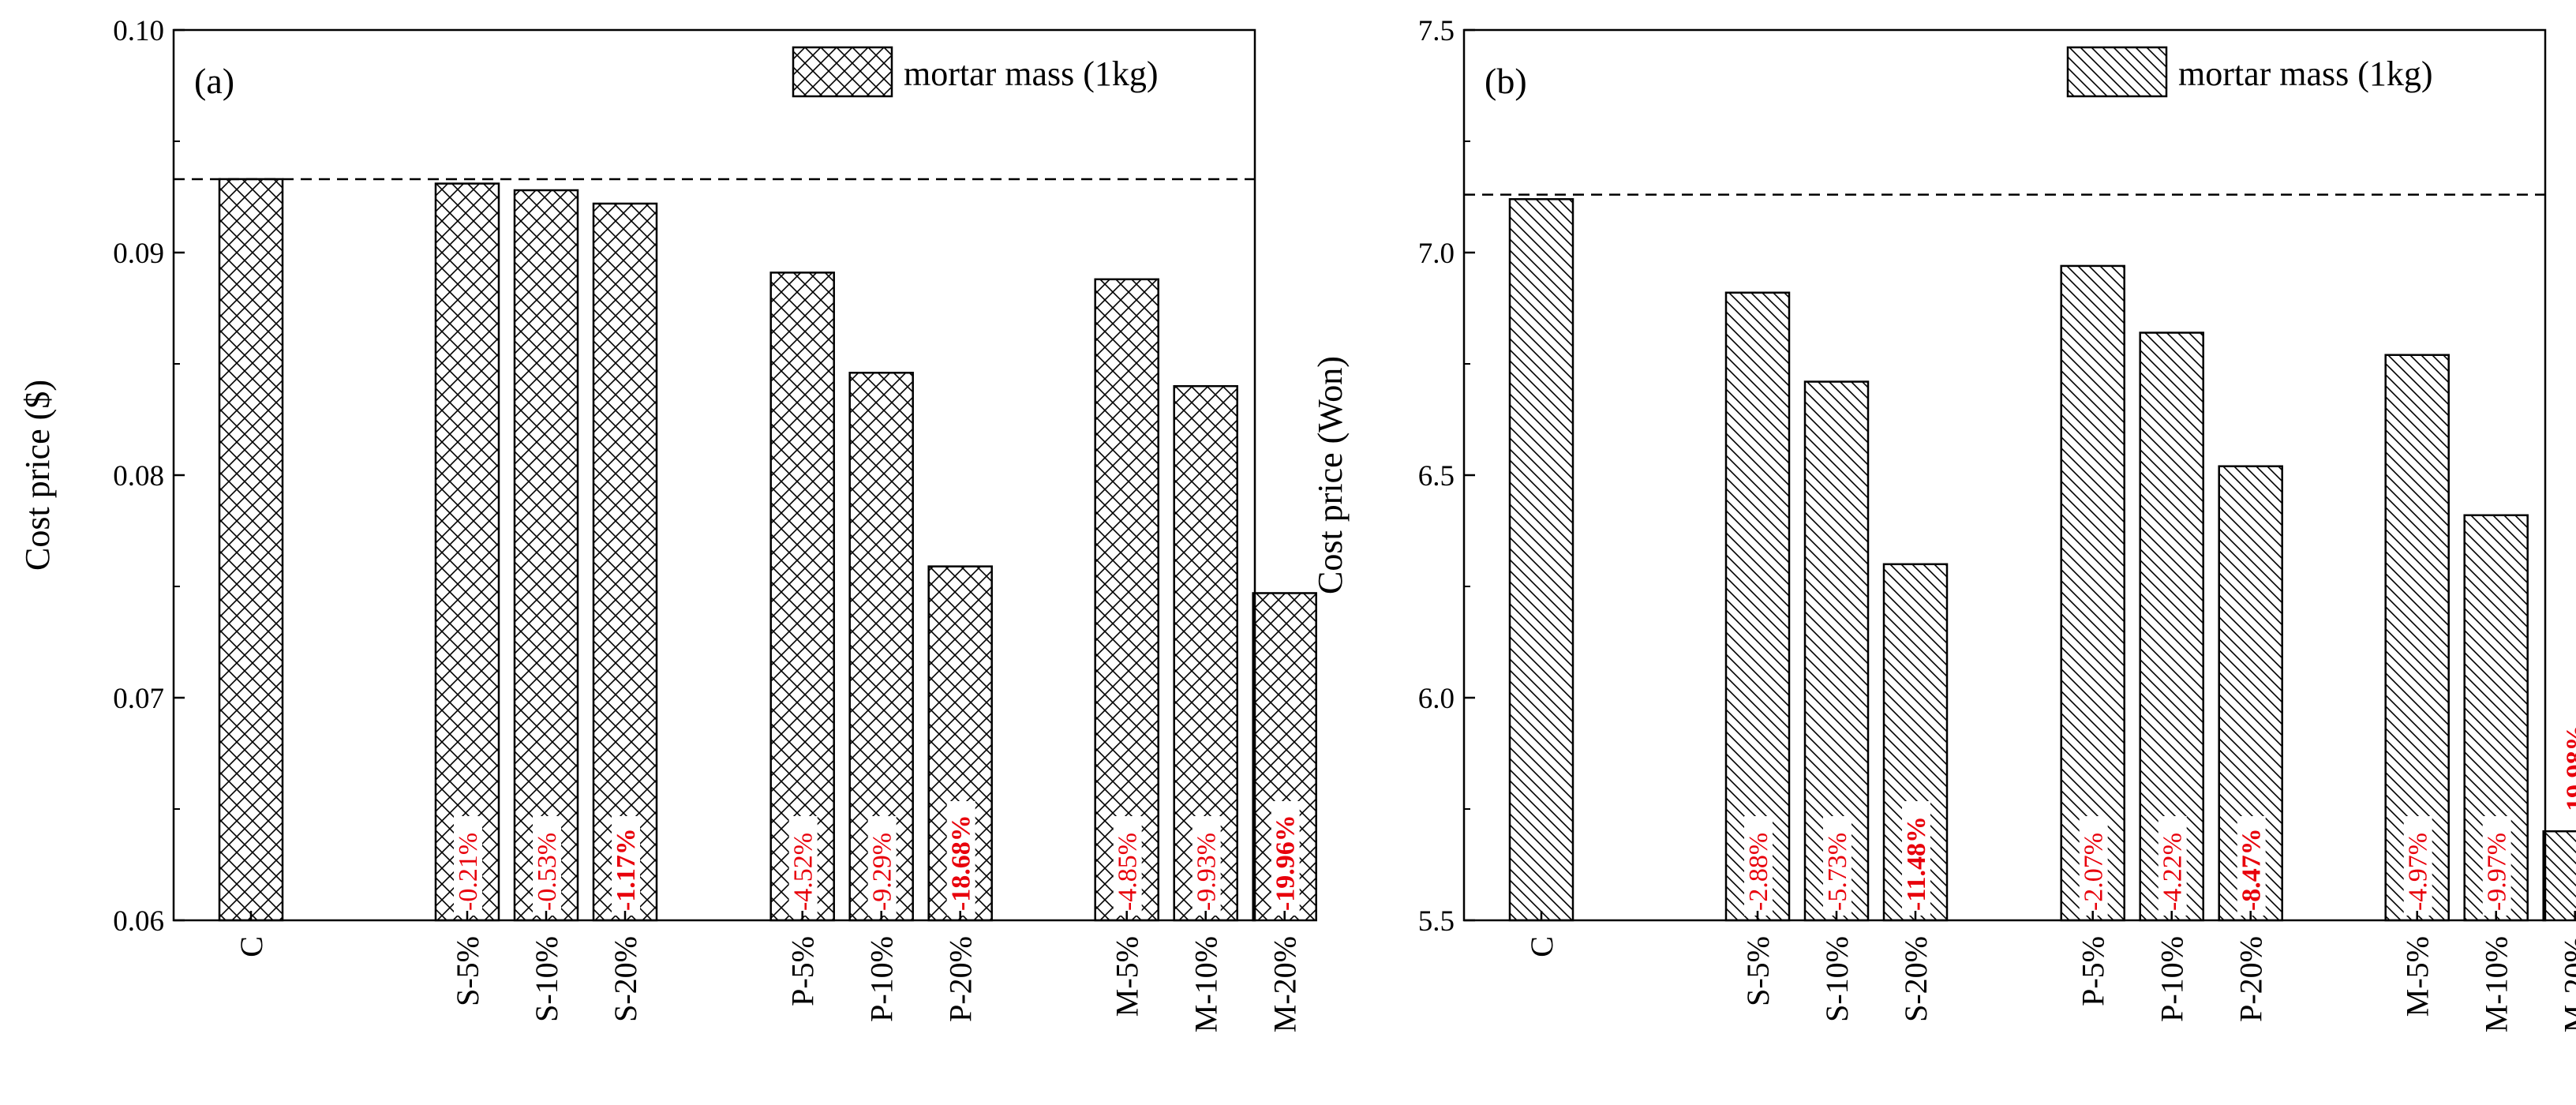 This screenshot has height=1105, width=2576. Describe the element at coordinates (2173, 872) in the screenshot. I see `bar-annotation: -4.22%` at that location.